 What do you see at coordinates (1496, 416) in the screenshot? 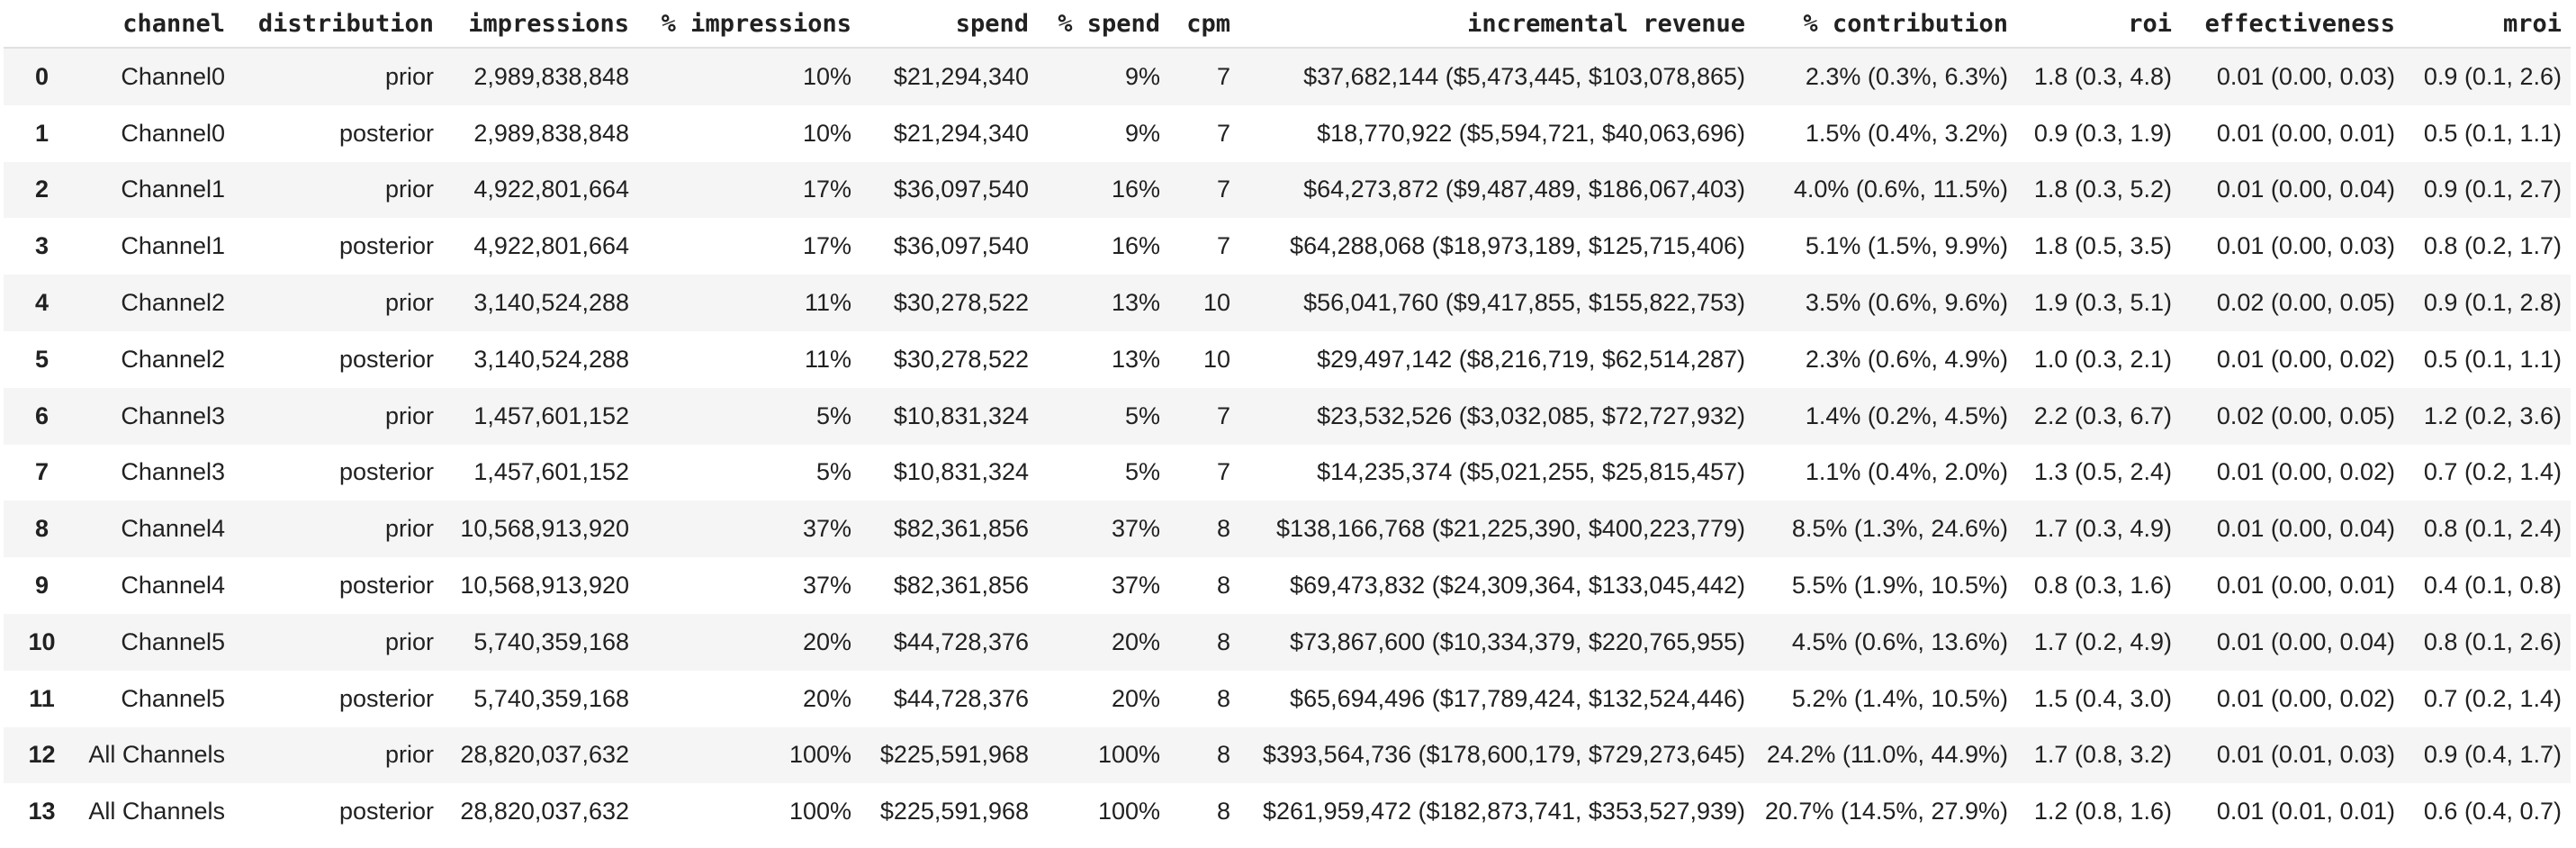
I see `table-cell: $23,532,526 ($3,032,085, $72,727,932)` at bounding box center [1496, 416].